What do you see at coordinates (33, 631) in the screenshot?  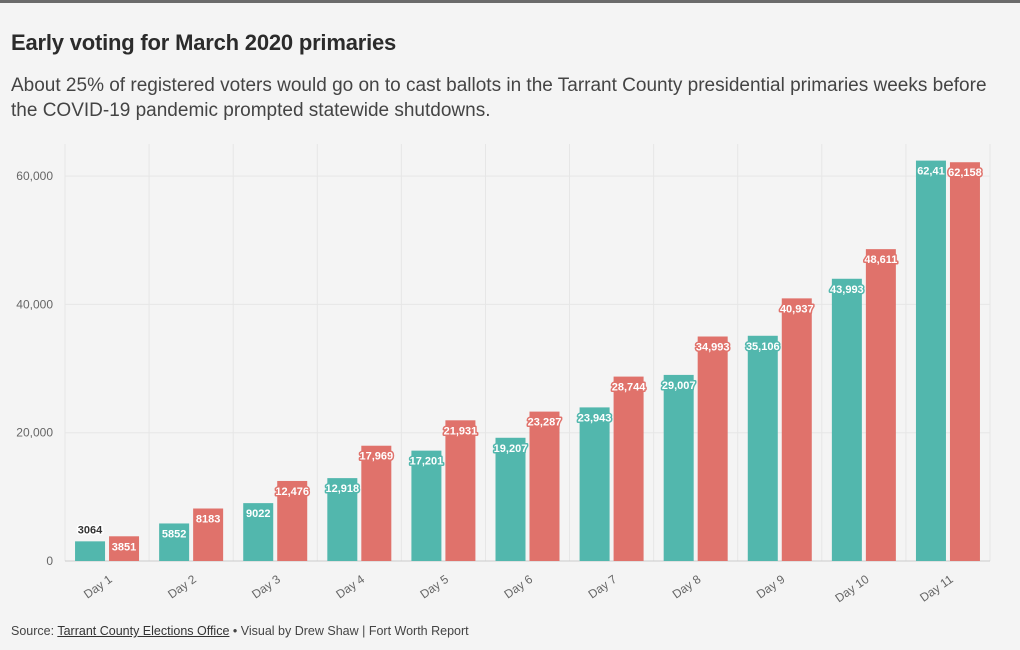 I see `source-prefix: Source:` at bounding box center [33, 631].